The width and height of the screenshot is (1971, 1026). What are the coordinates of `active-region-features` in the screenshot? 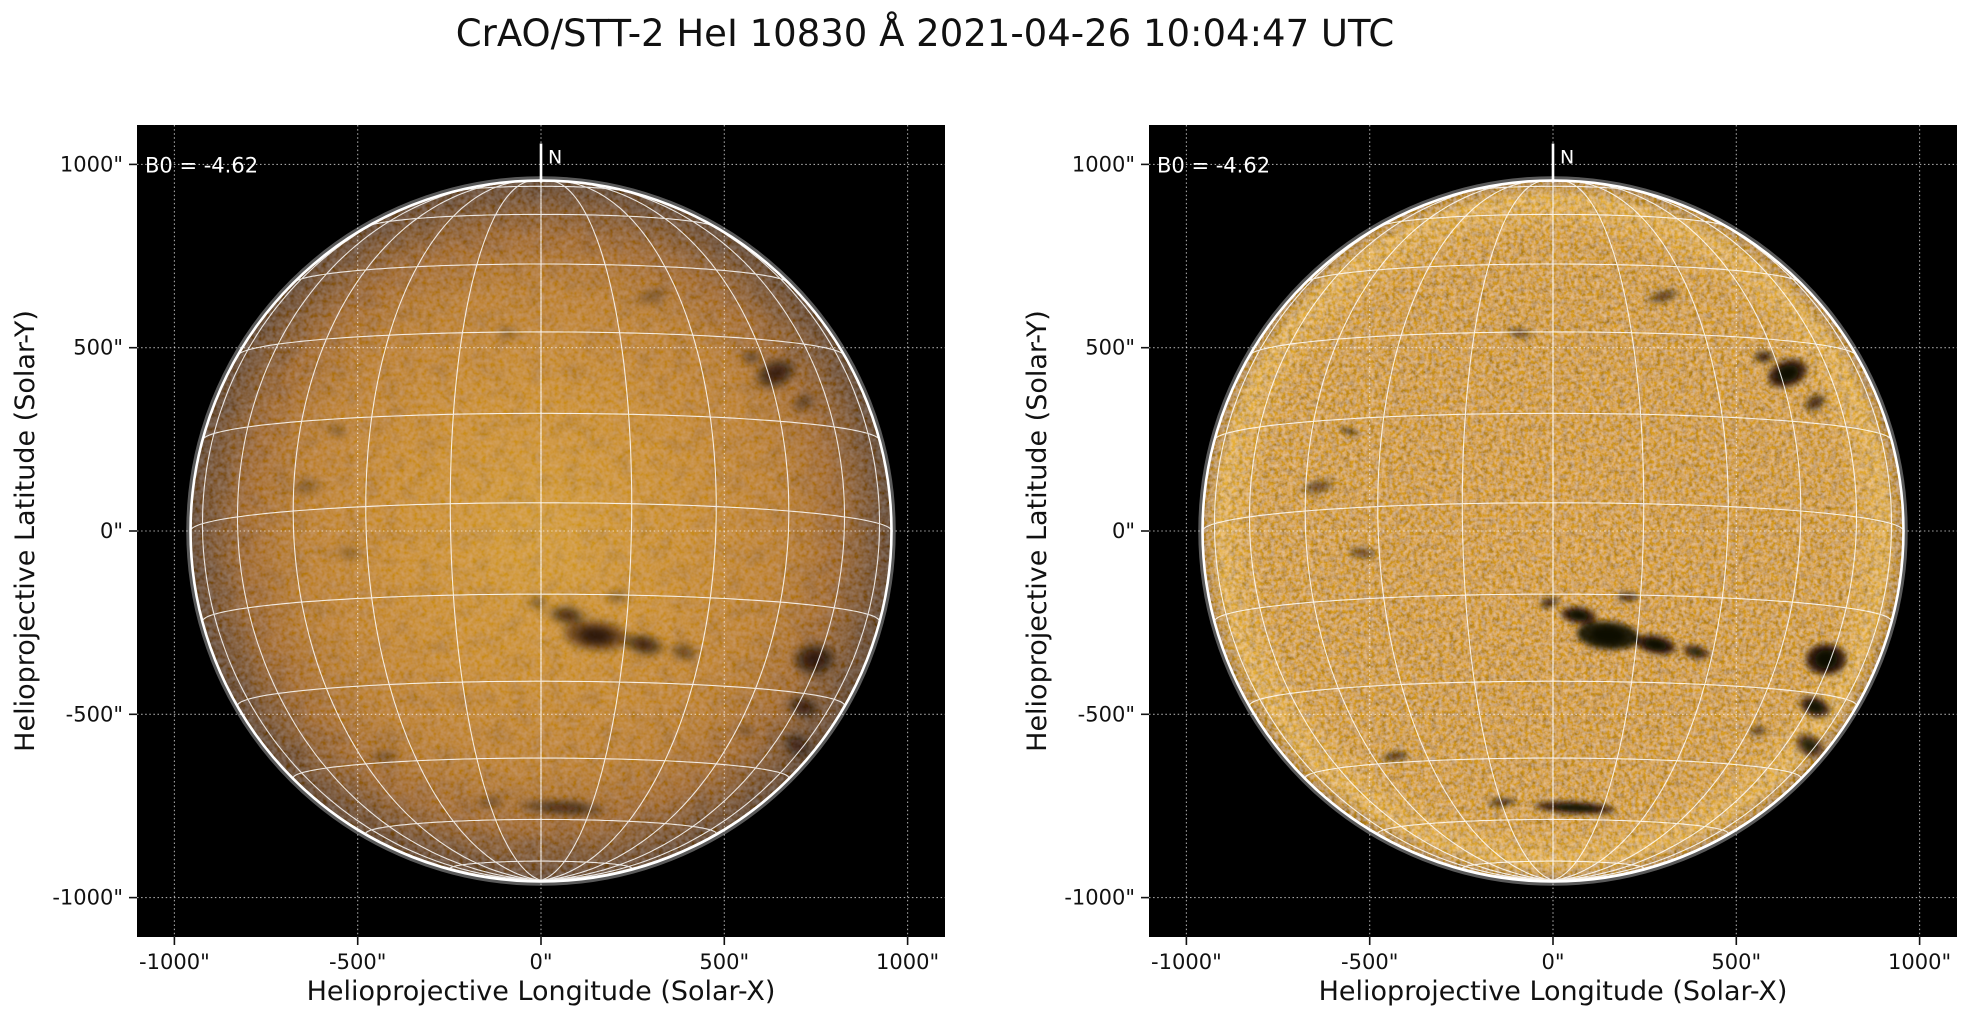 It's located at (562, 552).